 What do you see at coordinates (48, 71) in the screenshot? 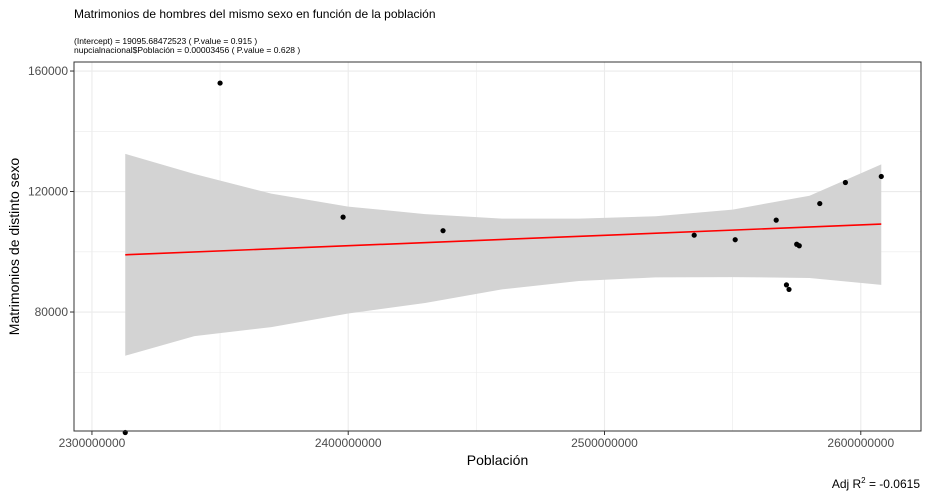
I see `y-tick-label-2: 160000` at bounding box center [48, 71].